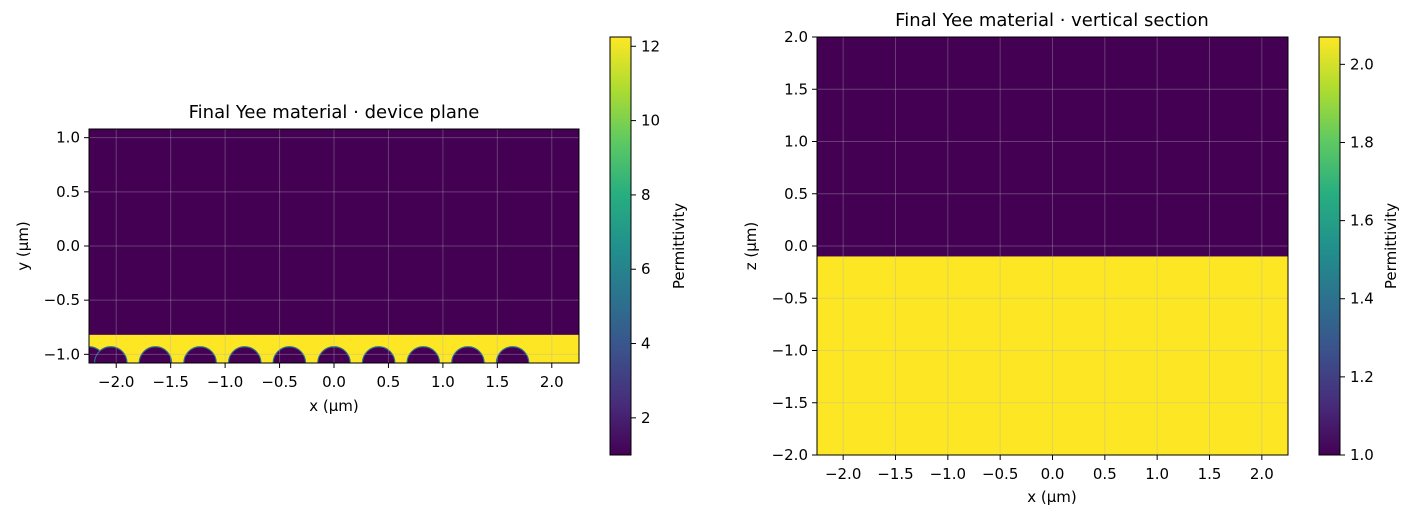 The width and height of the screenshot is (1413, 519). Describe the element at coordinates (1391, 246) in the screenshot. I see `vertical-section-colorbar-label: Permittivity` at that location.